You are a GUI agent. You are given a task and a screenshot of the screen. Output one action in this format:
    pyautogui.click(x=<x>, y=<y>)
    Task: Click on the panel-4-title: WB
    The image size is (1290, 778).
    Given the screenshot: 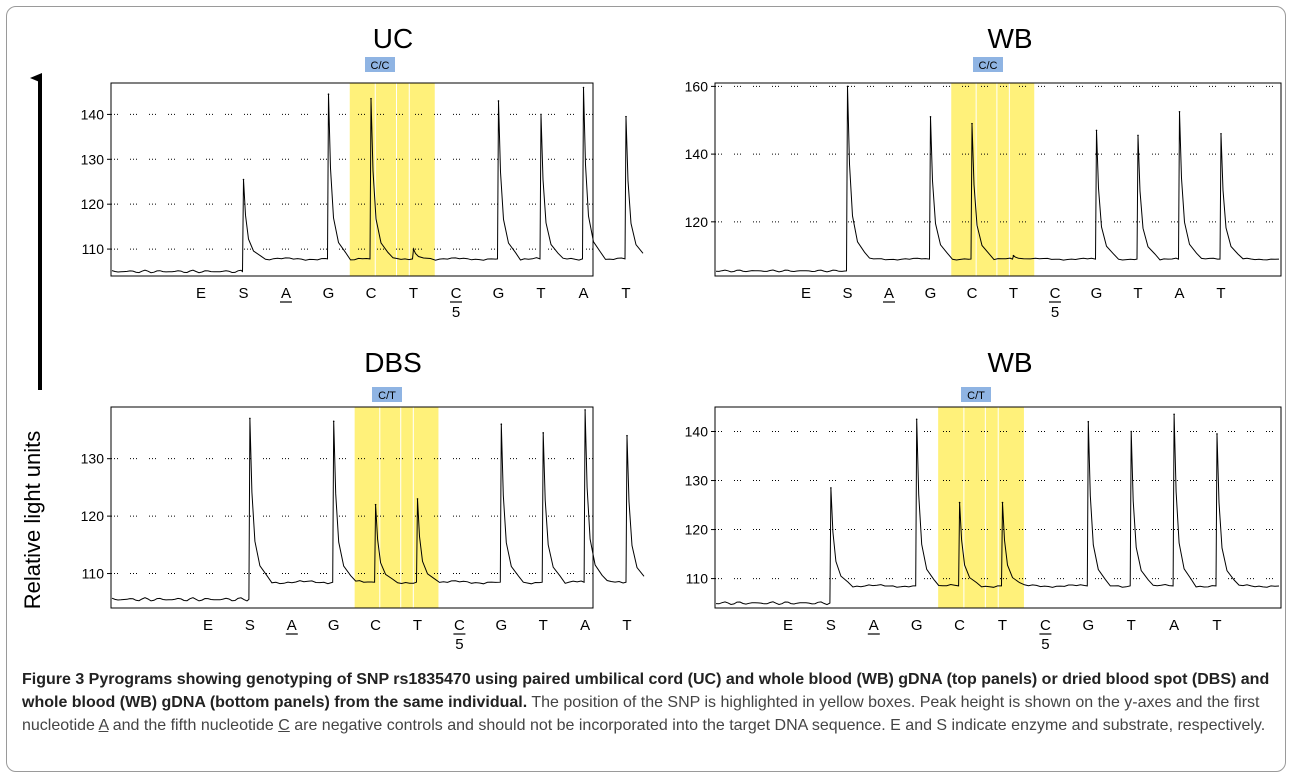 What is the action you would take?
    pyautogui.click(x=1009, y=362)
    